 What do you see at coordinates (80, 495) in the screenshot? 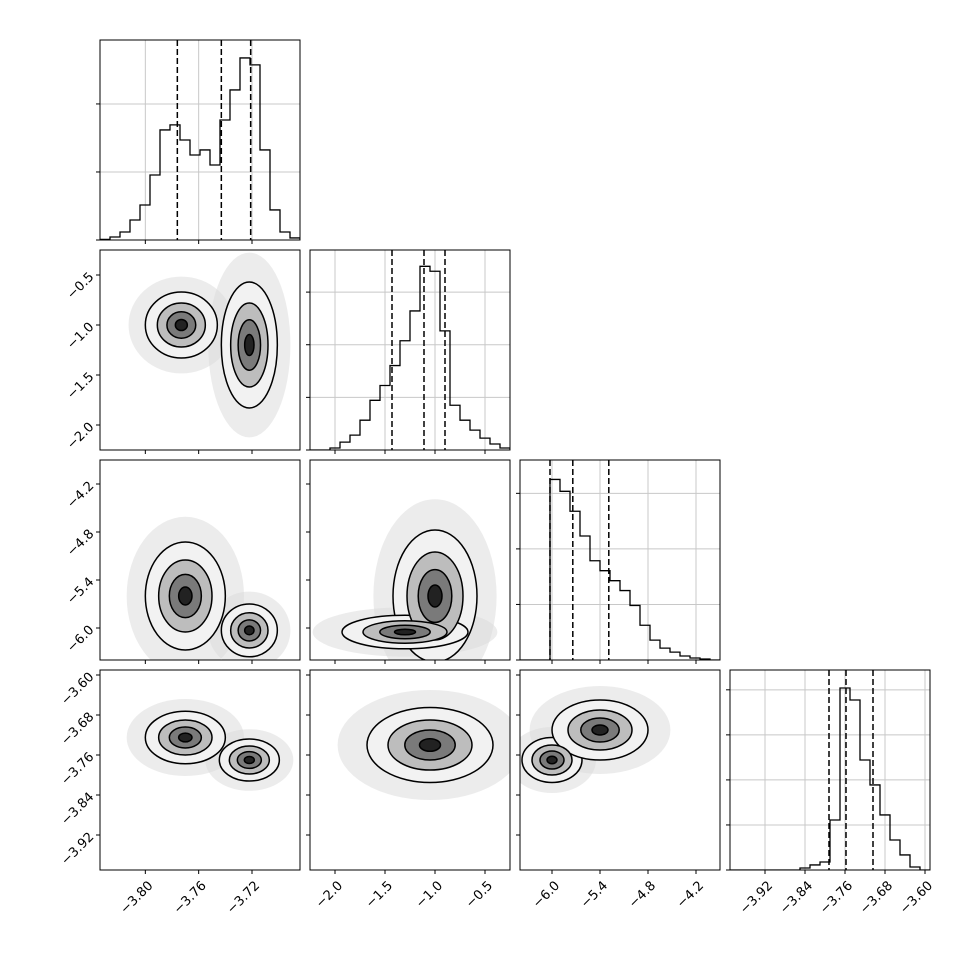
I see `y-tick-label: −4.2` at bounding box center [80, 495].